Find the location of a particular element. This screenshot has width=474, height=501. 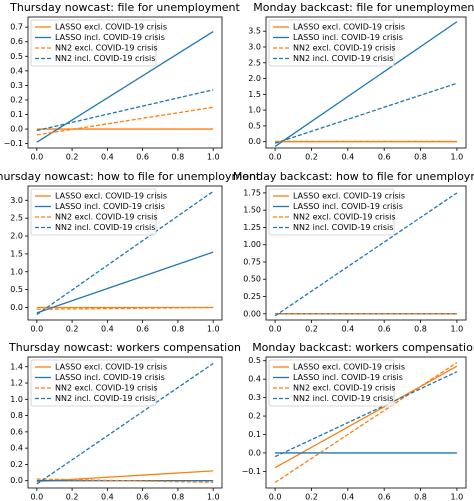

y-tick-label: 1.2 is located at coordinates (16, 383).